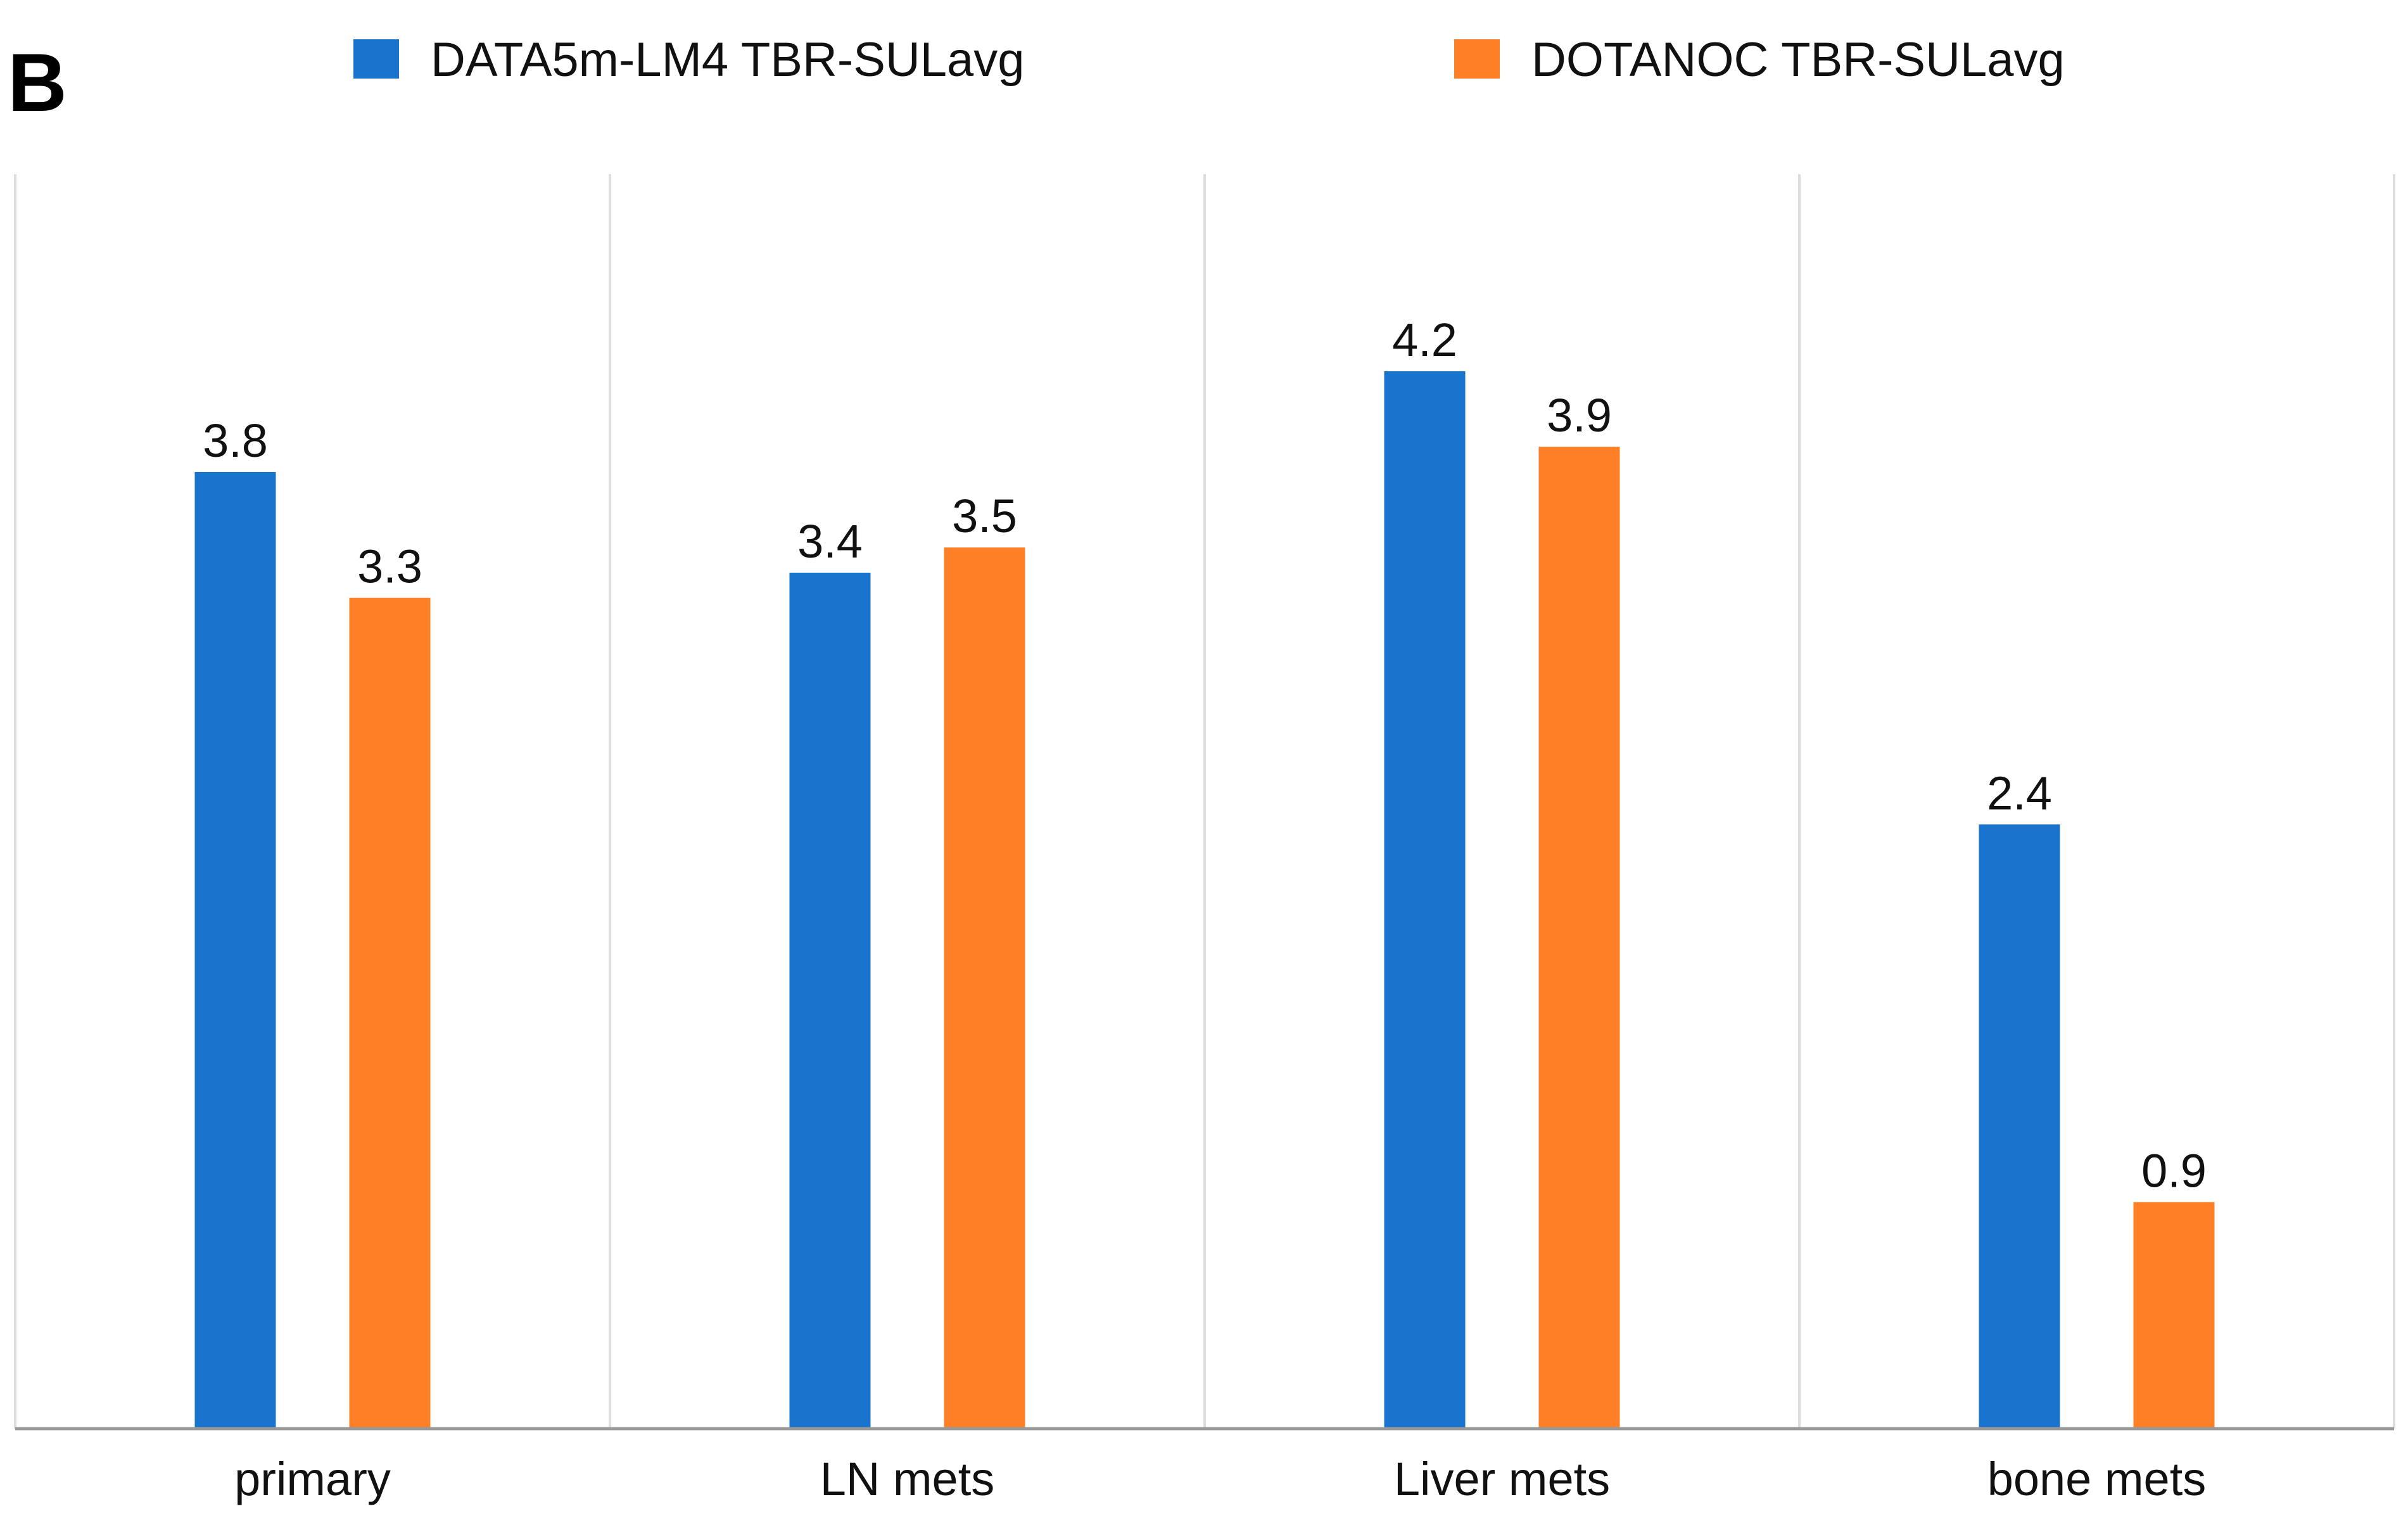  Describe the element at coordinates (312, 1479) in the screenshot. I see `x-tick-label-primary: primary` at that location.